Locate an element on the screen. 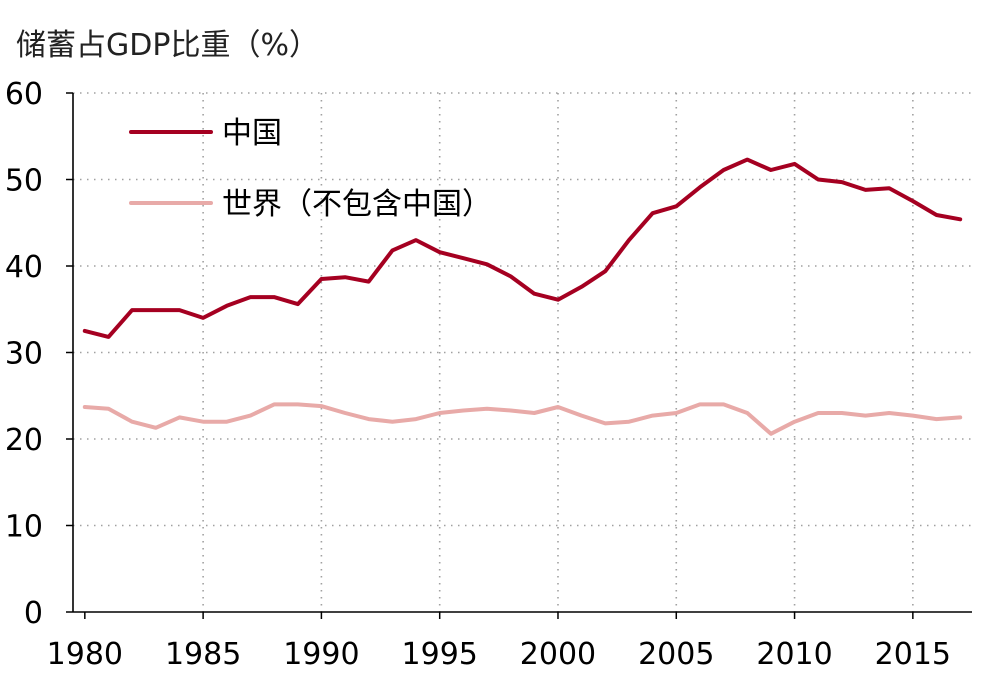 This screenshot has height=680, width=994. y-tick-label: 30 is located at coordinates (24, 354).